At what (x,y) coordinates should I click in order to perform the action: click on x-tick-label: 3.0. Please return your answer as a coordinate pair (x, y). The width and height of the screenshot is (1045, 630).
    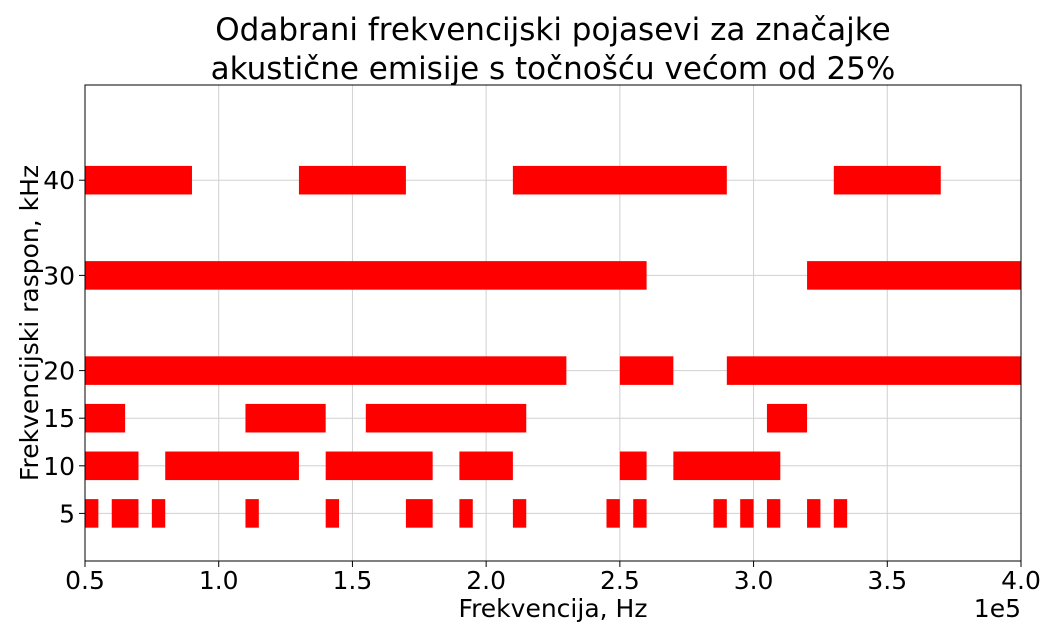
    Looking at the image, I should click on (754, 580).